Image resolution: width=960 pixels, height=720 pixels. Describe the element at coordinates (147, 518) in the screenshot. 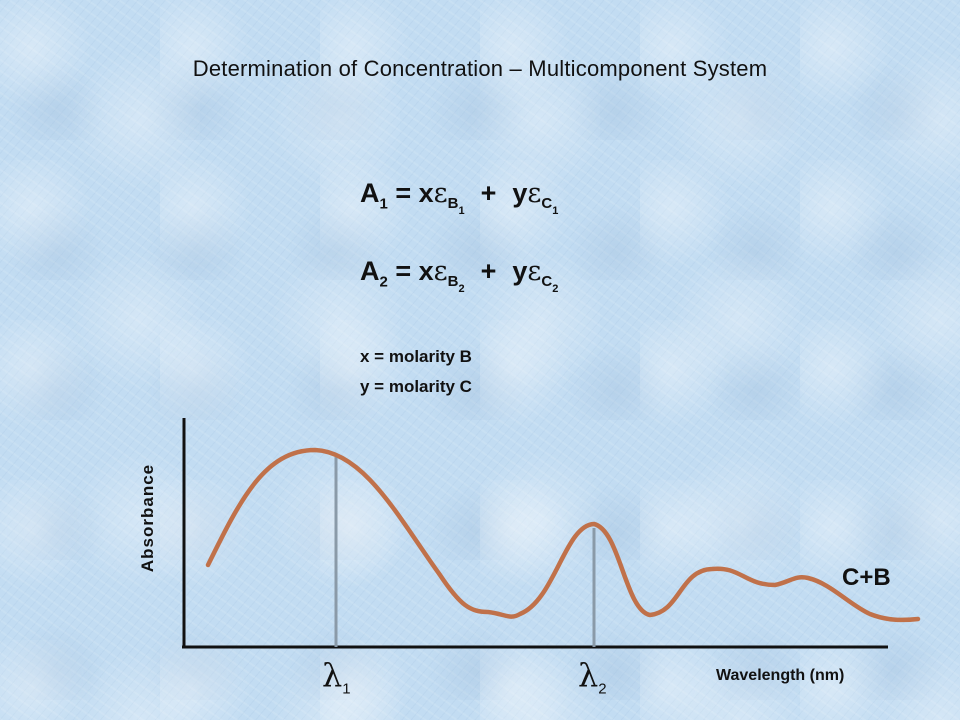

I see `y-axis-label: Absorbance` at that location.